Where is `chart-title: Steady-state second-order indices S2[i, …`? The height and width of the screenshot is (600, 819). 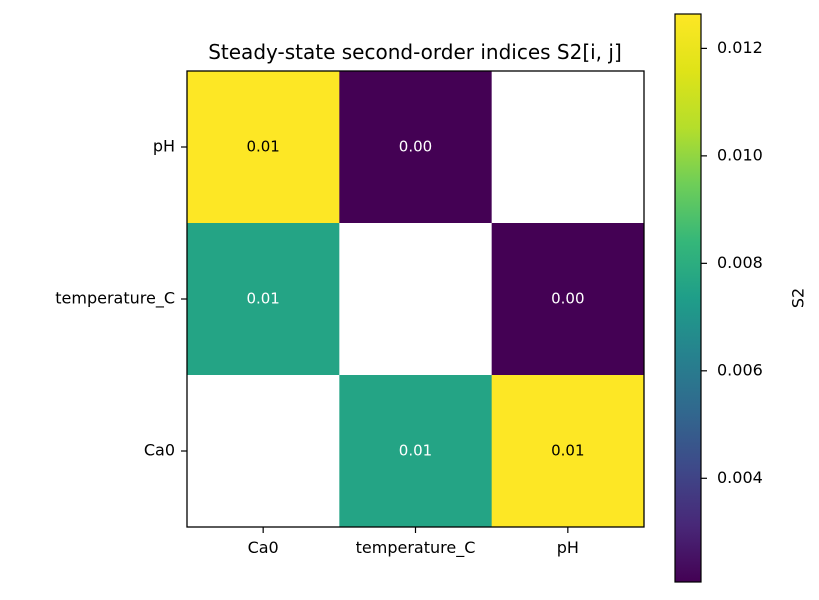 chart-title: Steady-state second-order indices S2[i, … is located at coordinates (415, 52).